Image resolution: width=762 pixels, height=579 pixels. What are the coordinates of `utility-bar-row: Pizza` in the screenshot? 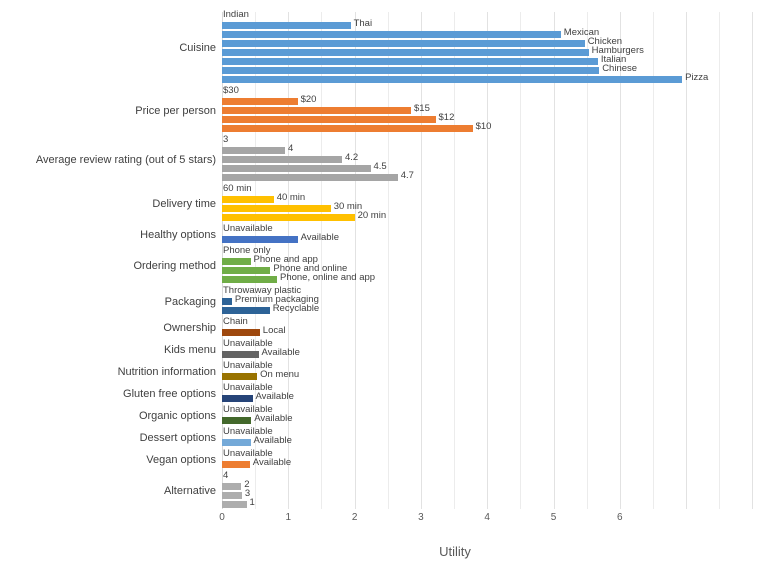 It's located at (487, 78).